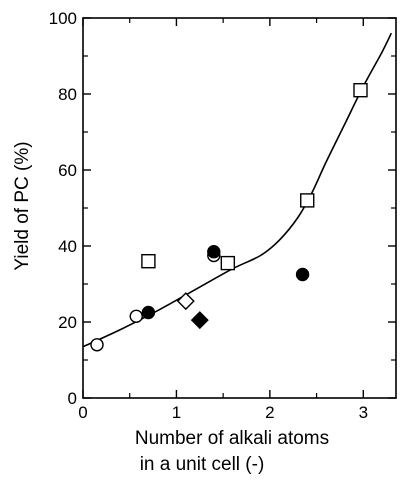  What do you see at coordinates (185, 301) in the screenshot?
I see `open-diamond-marker` at bounding box center [185, 301].